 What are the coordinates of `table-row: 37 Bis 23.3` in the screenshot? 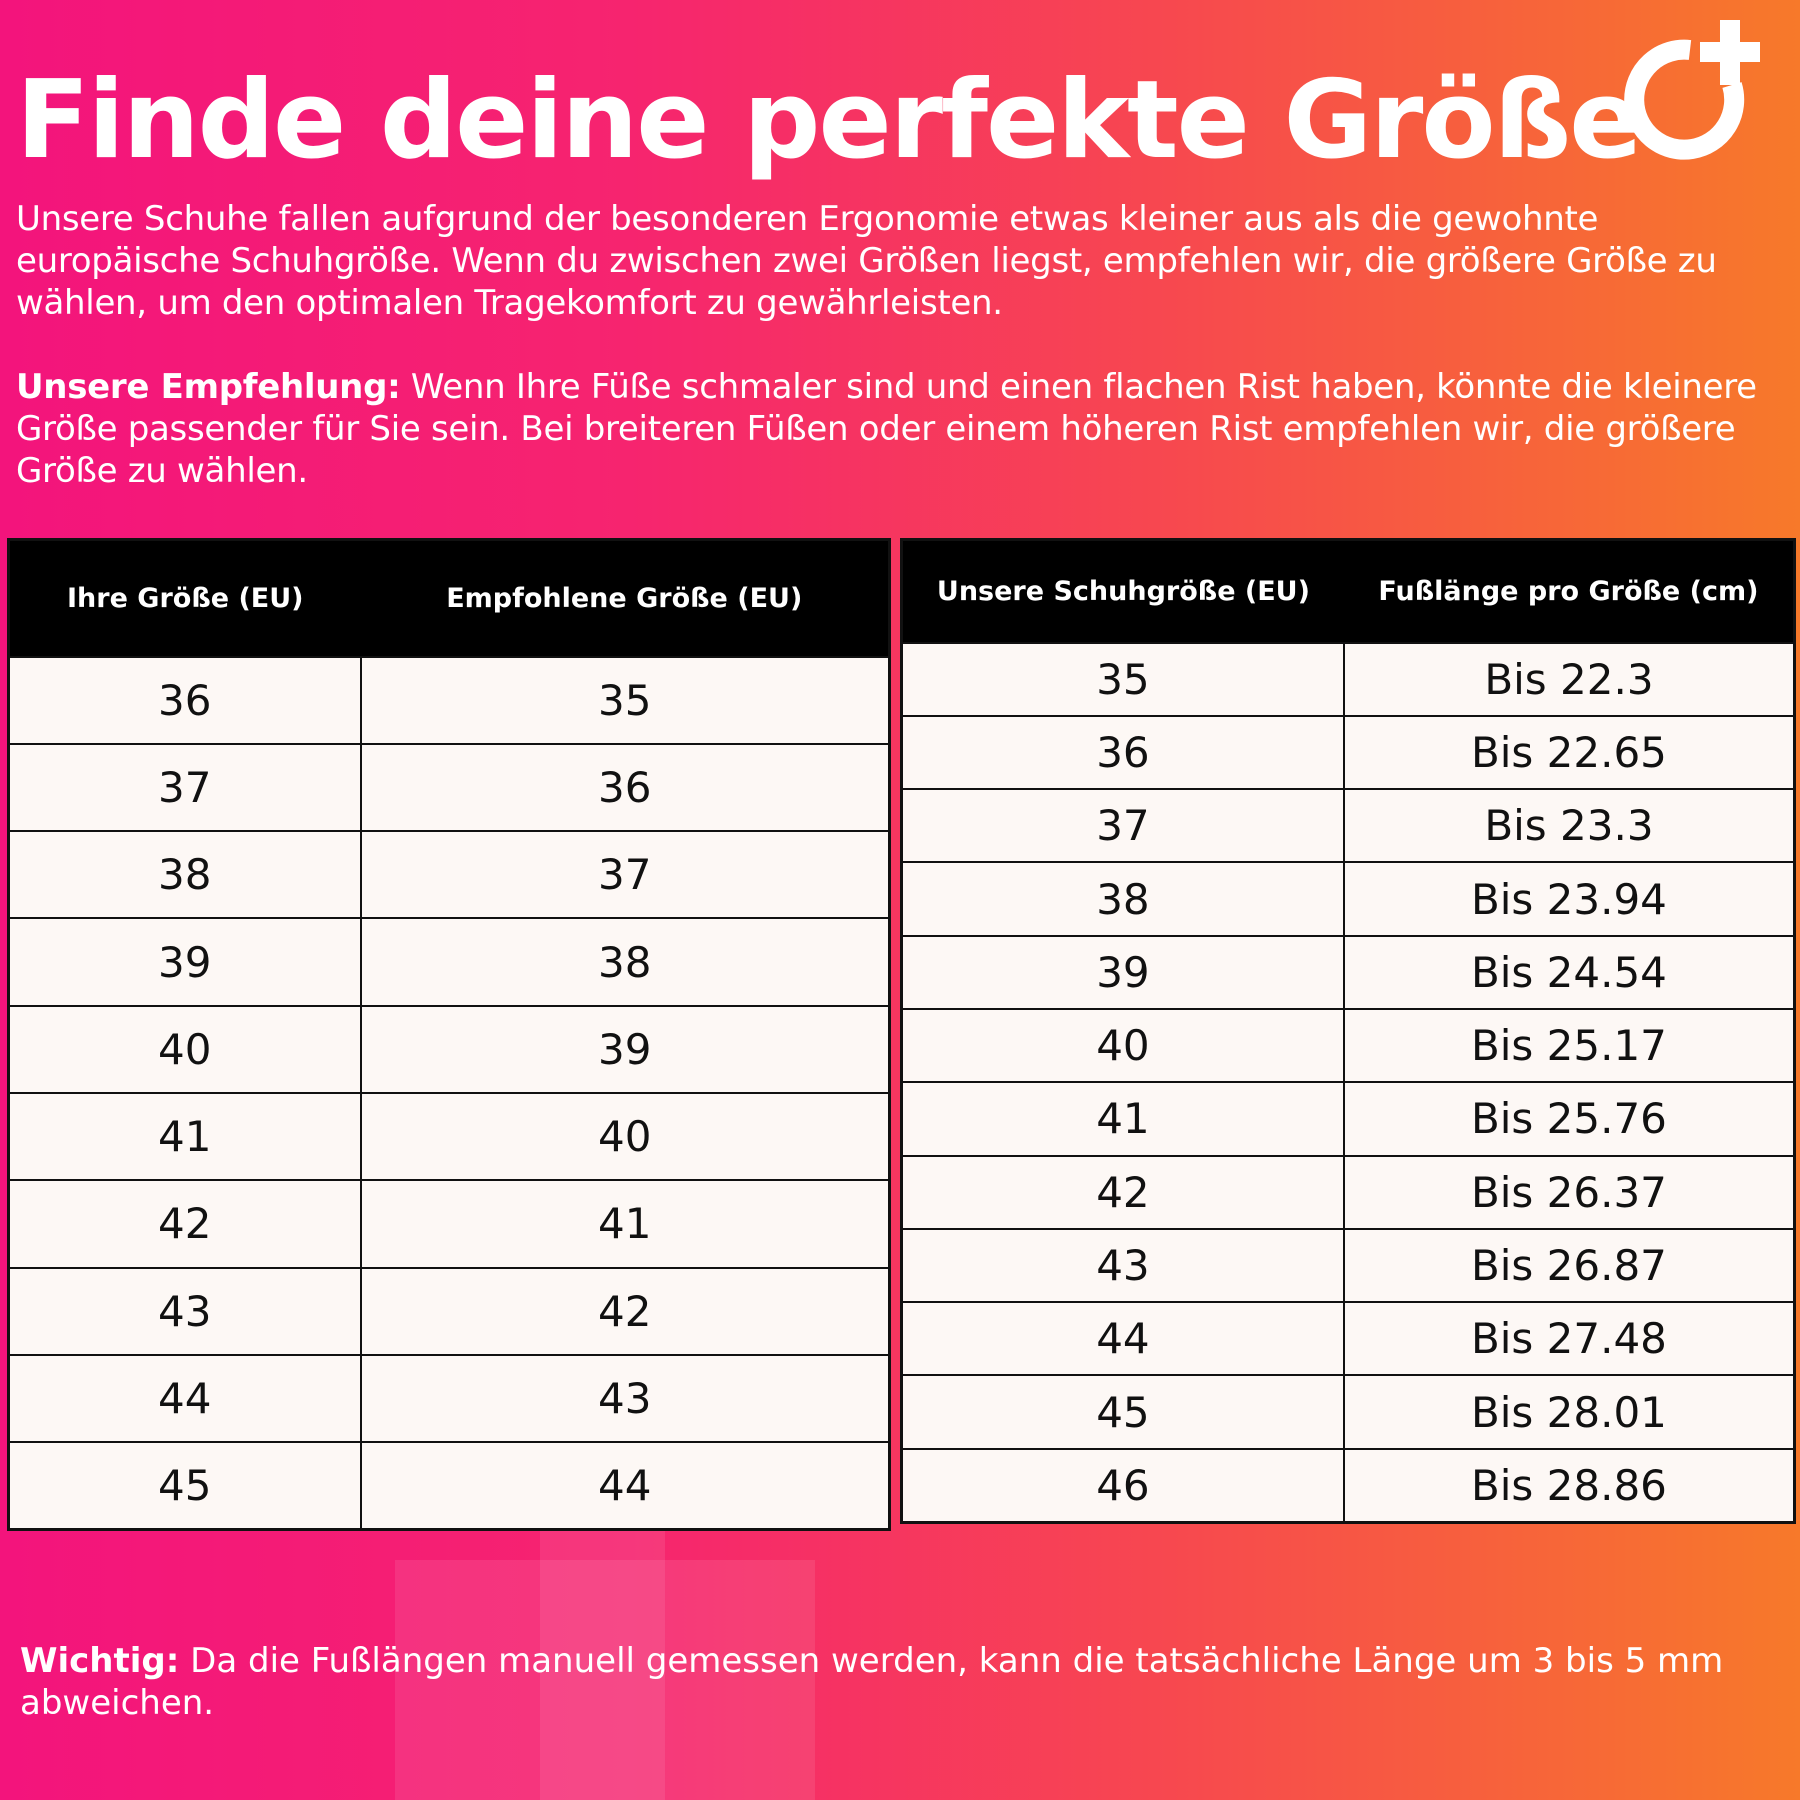 It's located at (1348, 826).